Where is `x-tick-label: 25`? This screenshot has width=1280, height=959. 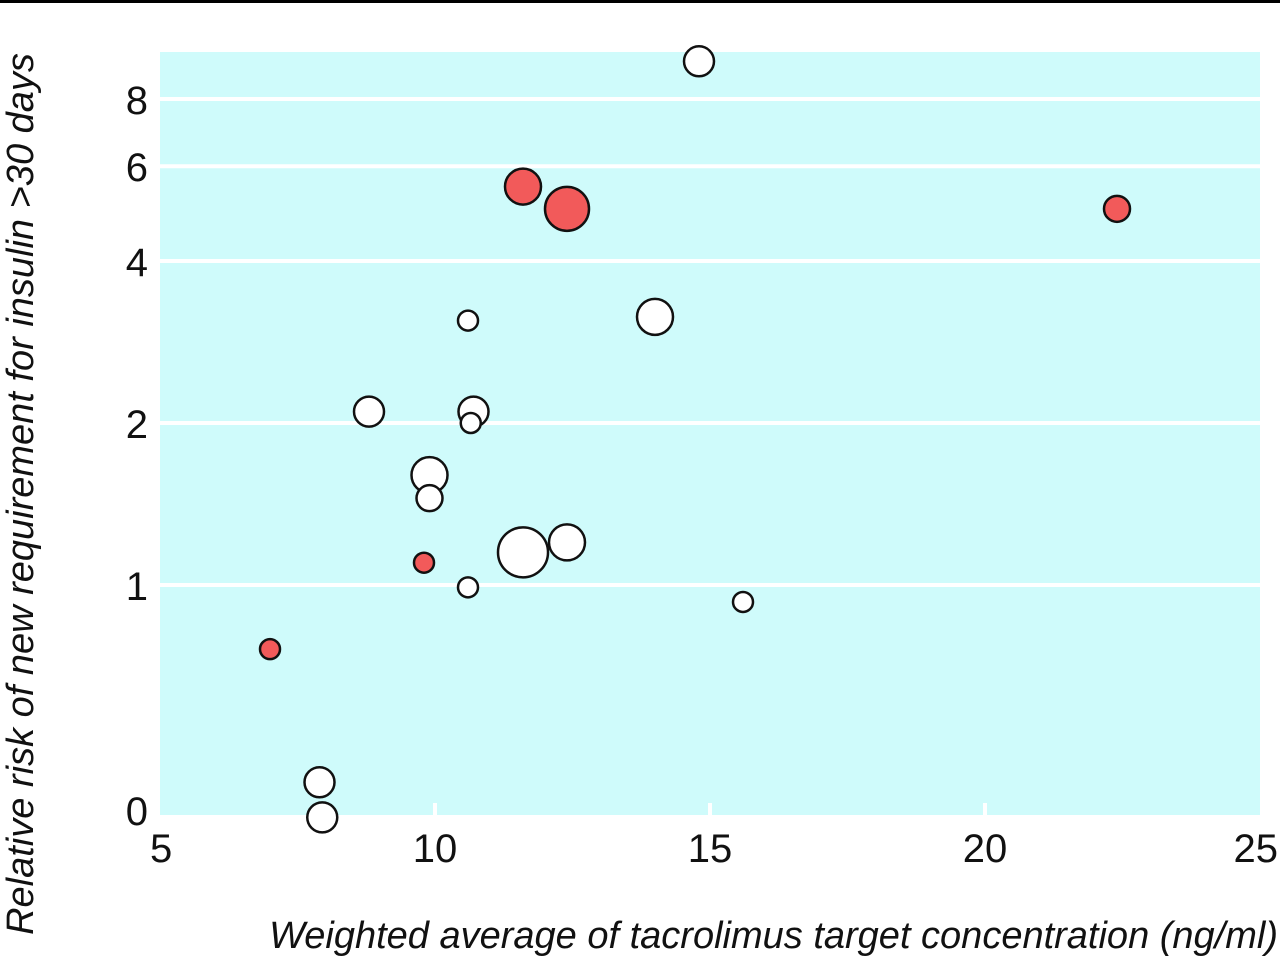
x-tick-label: 25 is located at coordinates (1256, 849).